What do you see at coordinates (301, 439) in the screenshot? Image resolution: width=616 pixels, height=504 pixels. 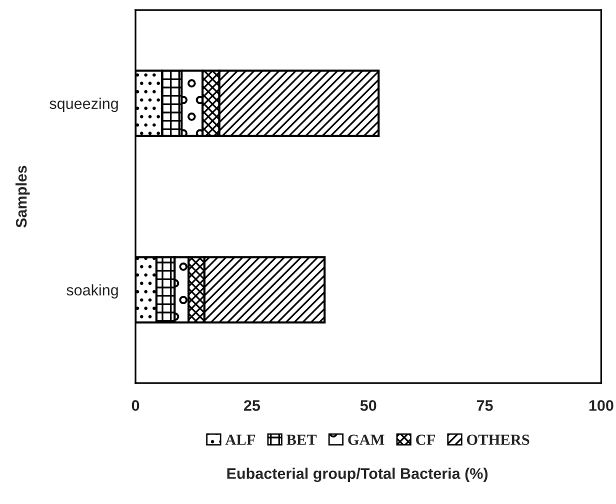 I see `legend-label: BET` at bounding box center [301, 439].